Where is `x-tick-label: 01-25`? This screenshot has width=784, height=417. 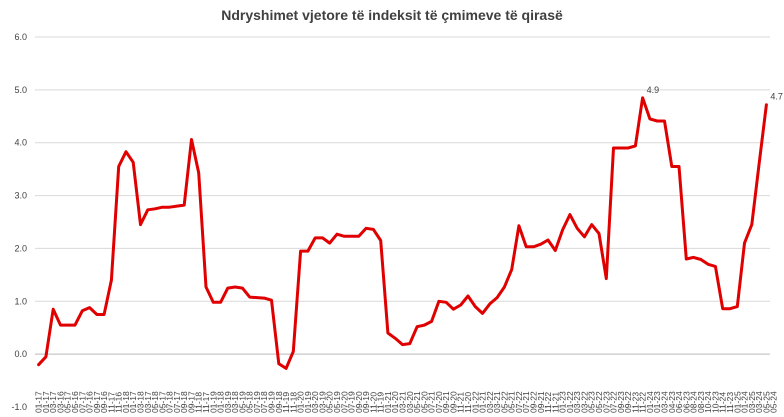 x-tick-label: 01-25 is located at coordinates (737, 402).